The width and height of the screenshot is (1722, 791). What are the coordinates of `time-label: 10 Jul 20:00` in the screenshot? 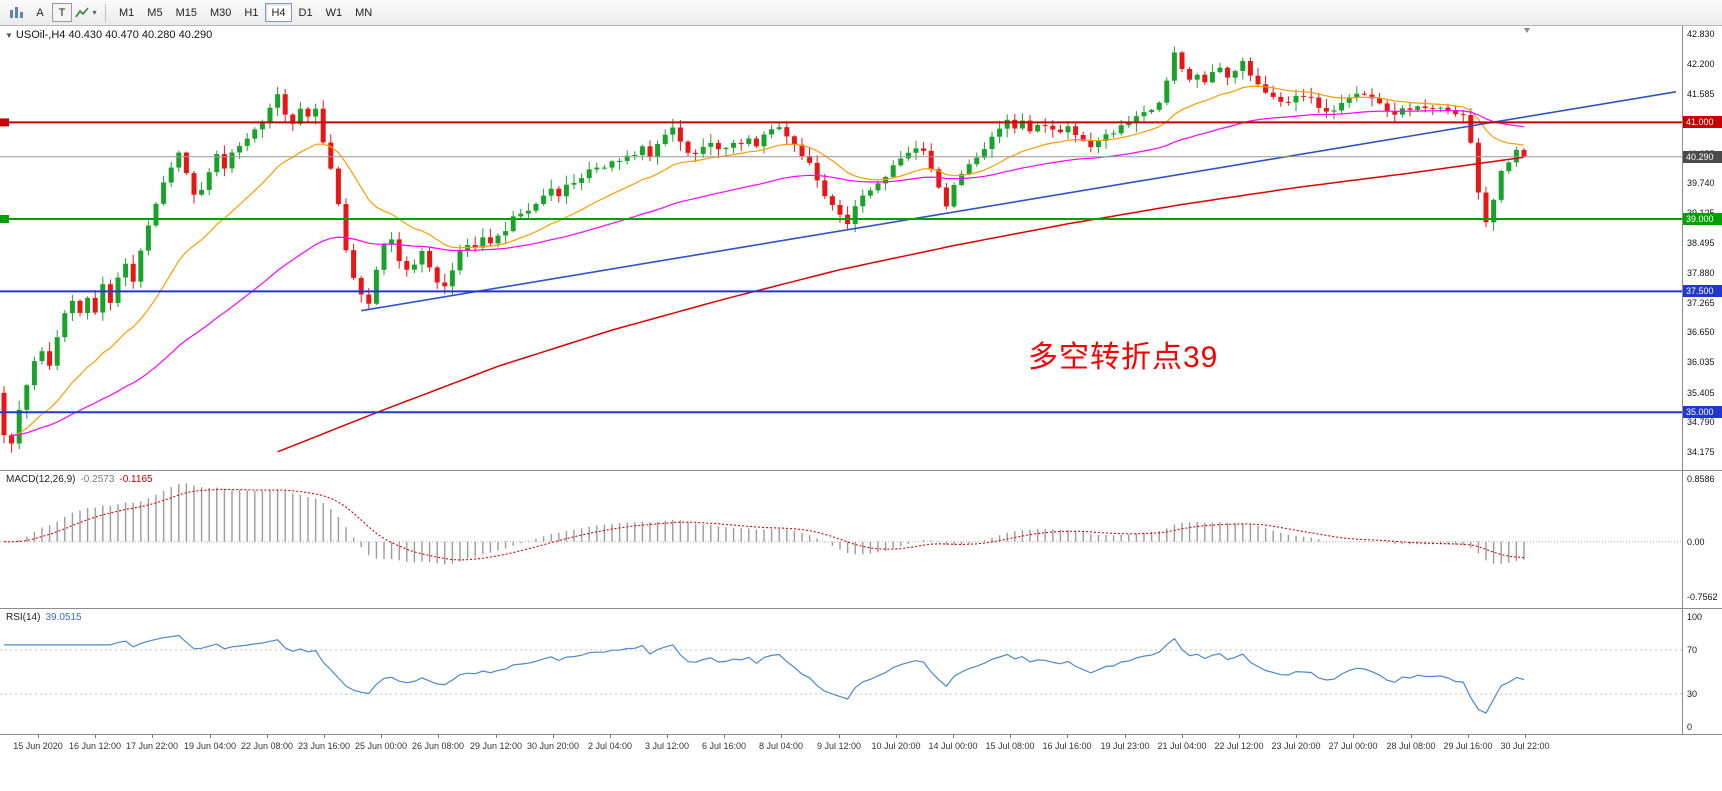 It's located at (896, 746).